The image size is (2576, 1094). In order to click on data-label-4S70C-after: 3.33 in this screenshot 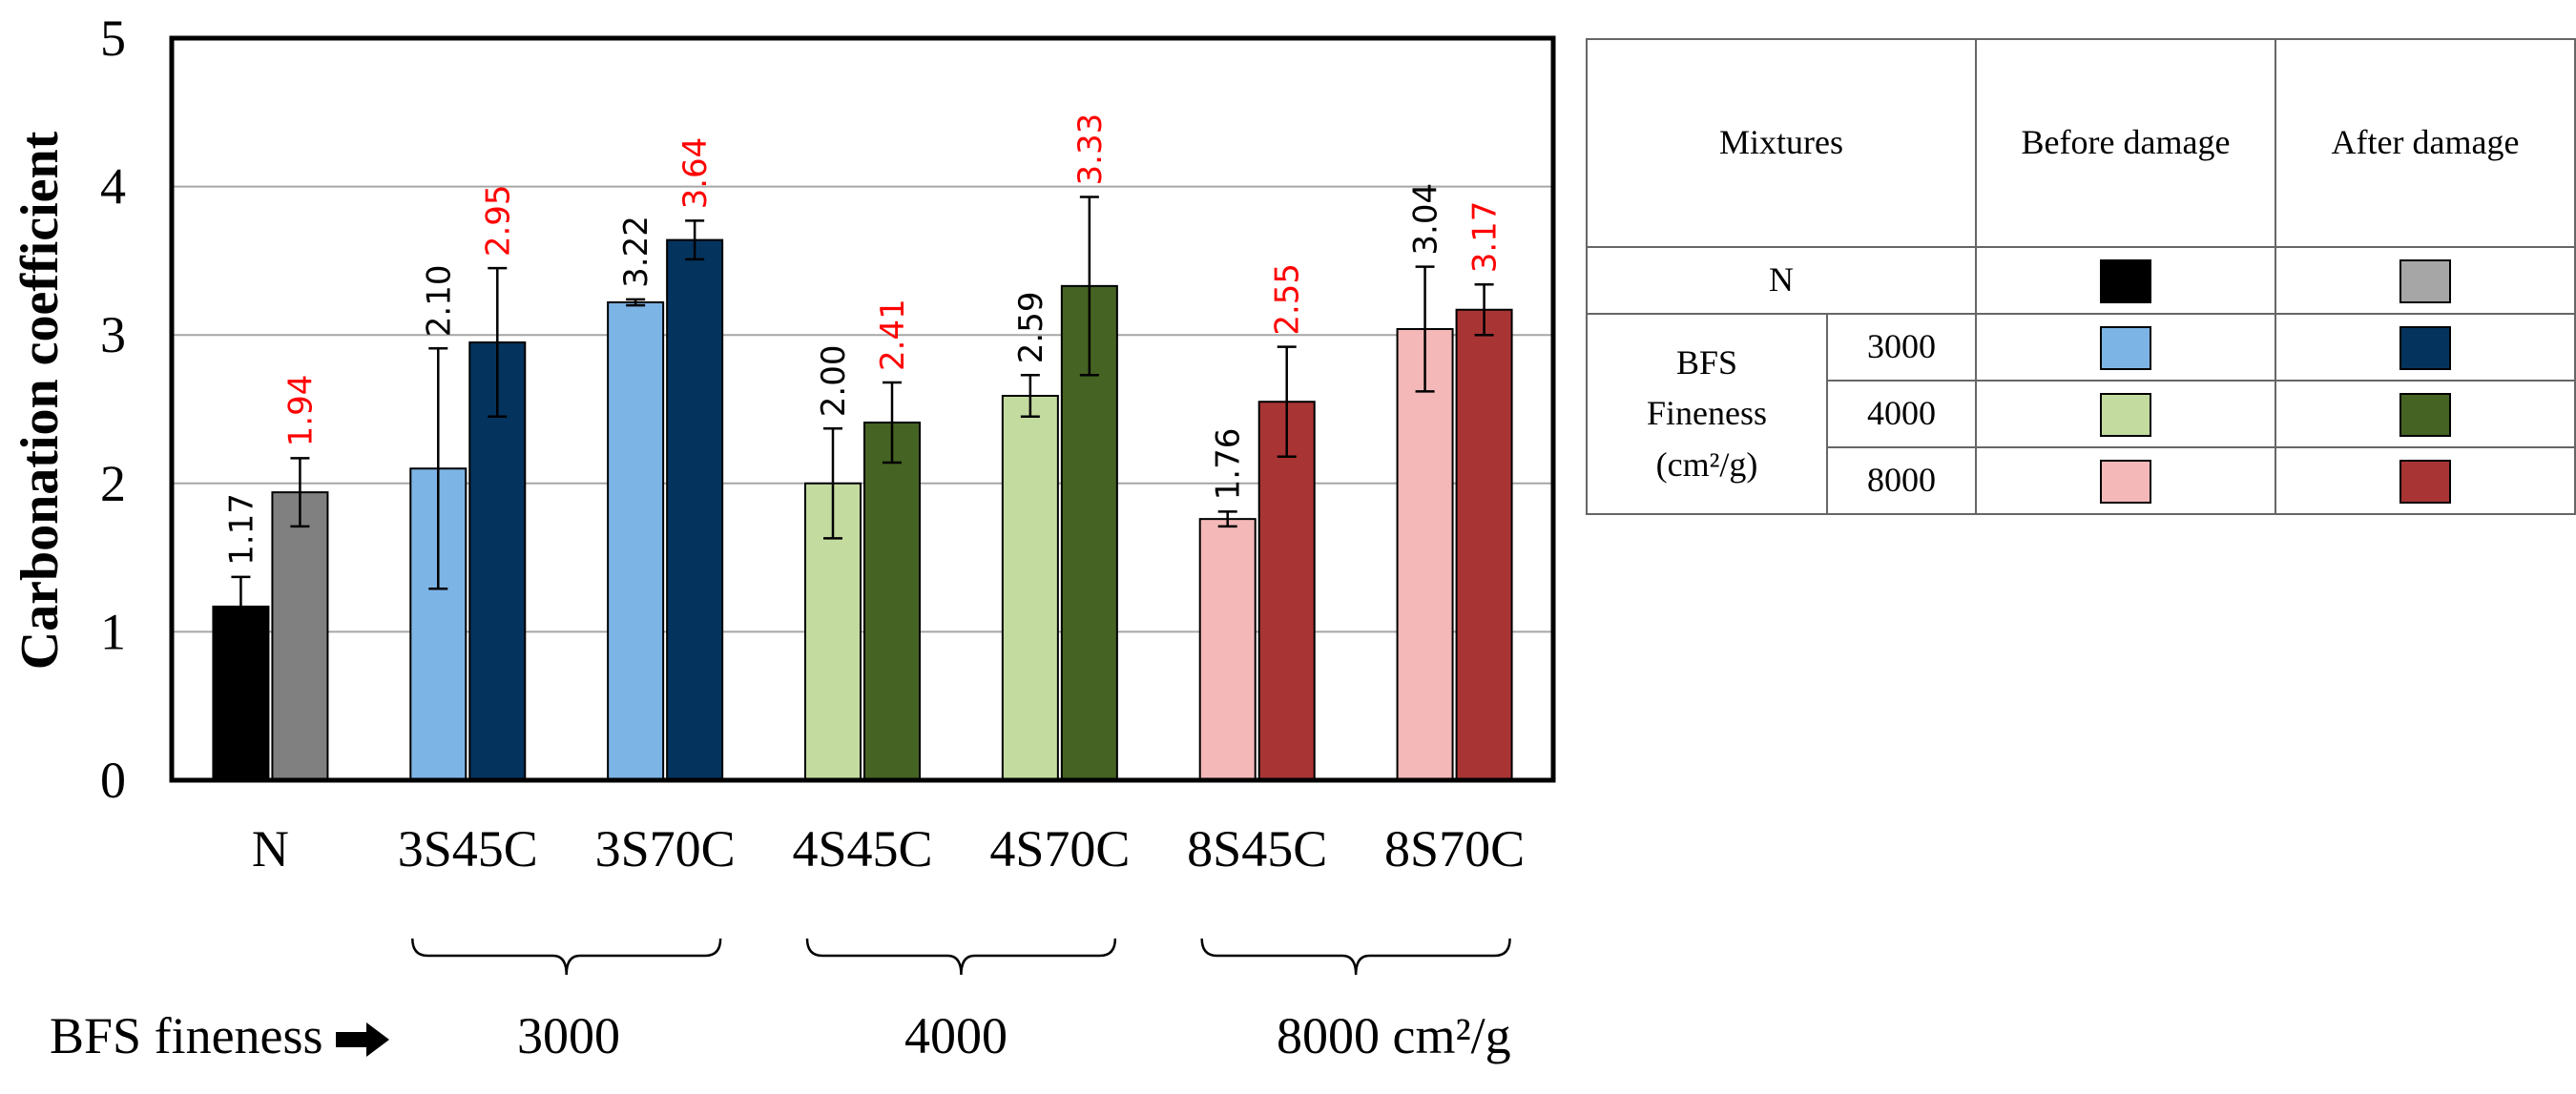, I will do `click(1090, 150)`.